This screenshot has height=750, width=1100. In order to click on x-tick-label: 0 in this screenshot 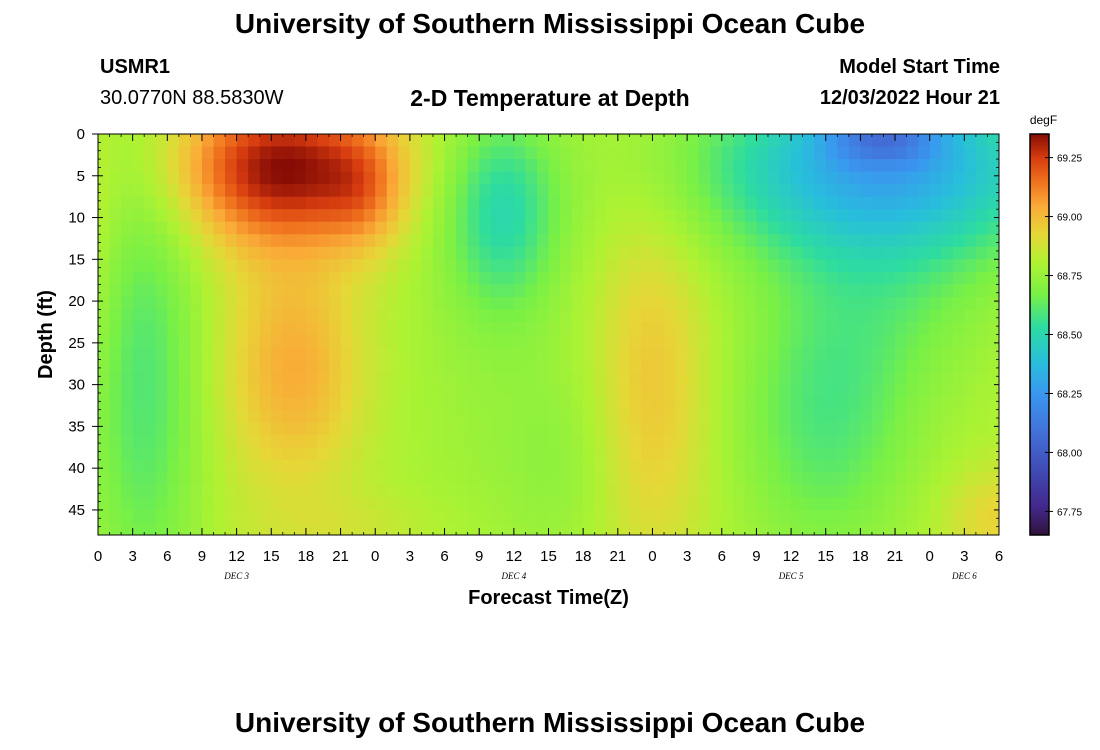, I will do `click(652, 556)`.